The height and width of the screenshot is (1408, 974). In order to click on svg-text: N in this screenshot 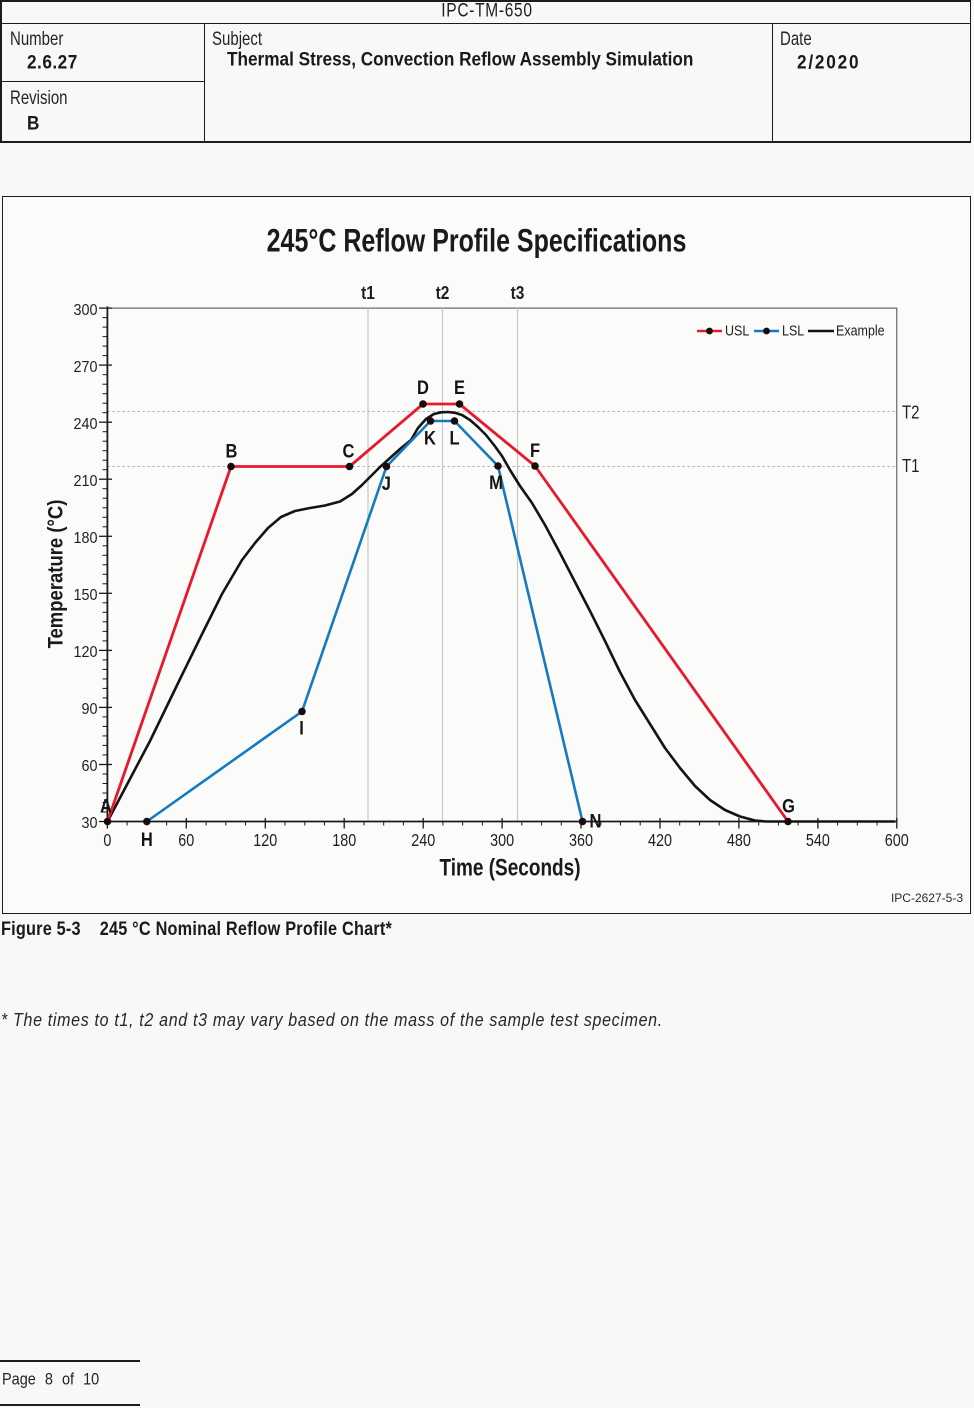, I will do `click(596, 821)`.